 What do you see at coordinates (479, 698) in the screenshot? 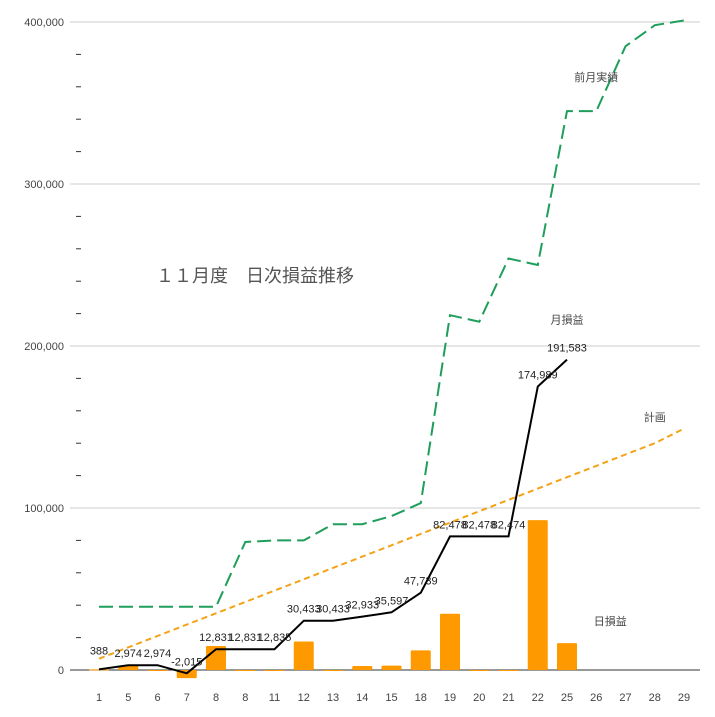
I see `x-tick-label: 20` at bounding box center [479, 698].